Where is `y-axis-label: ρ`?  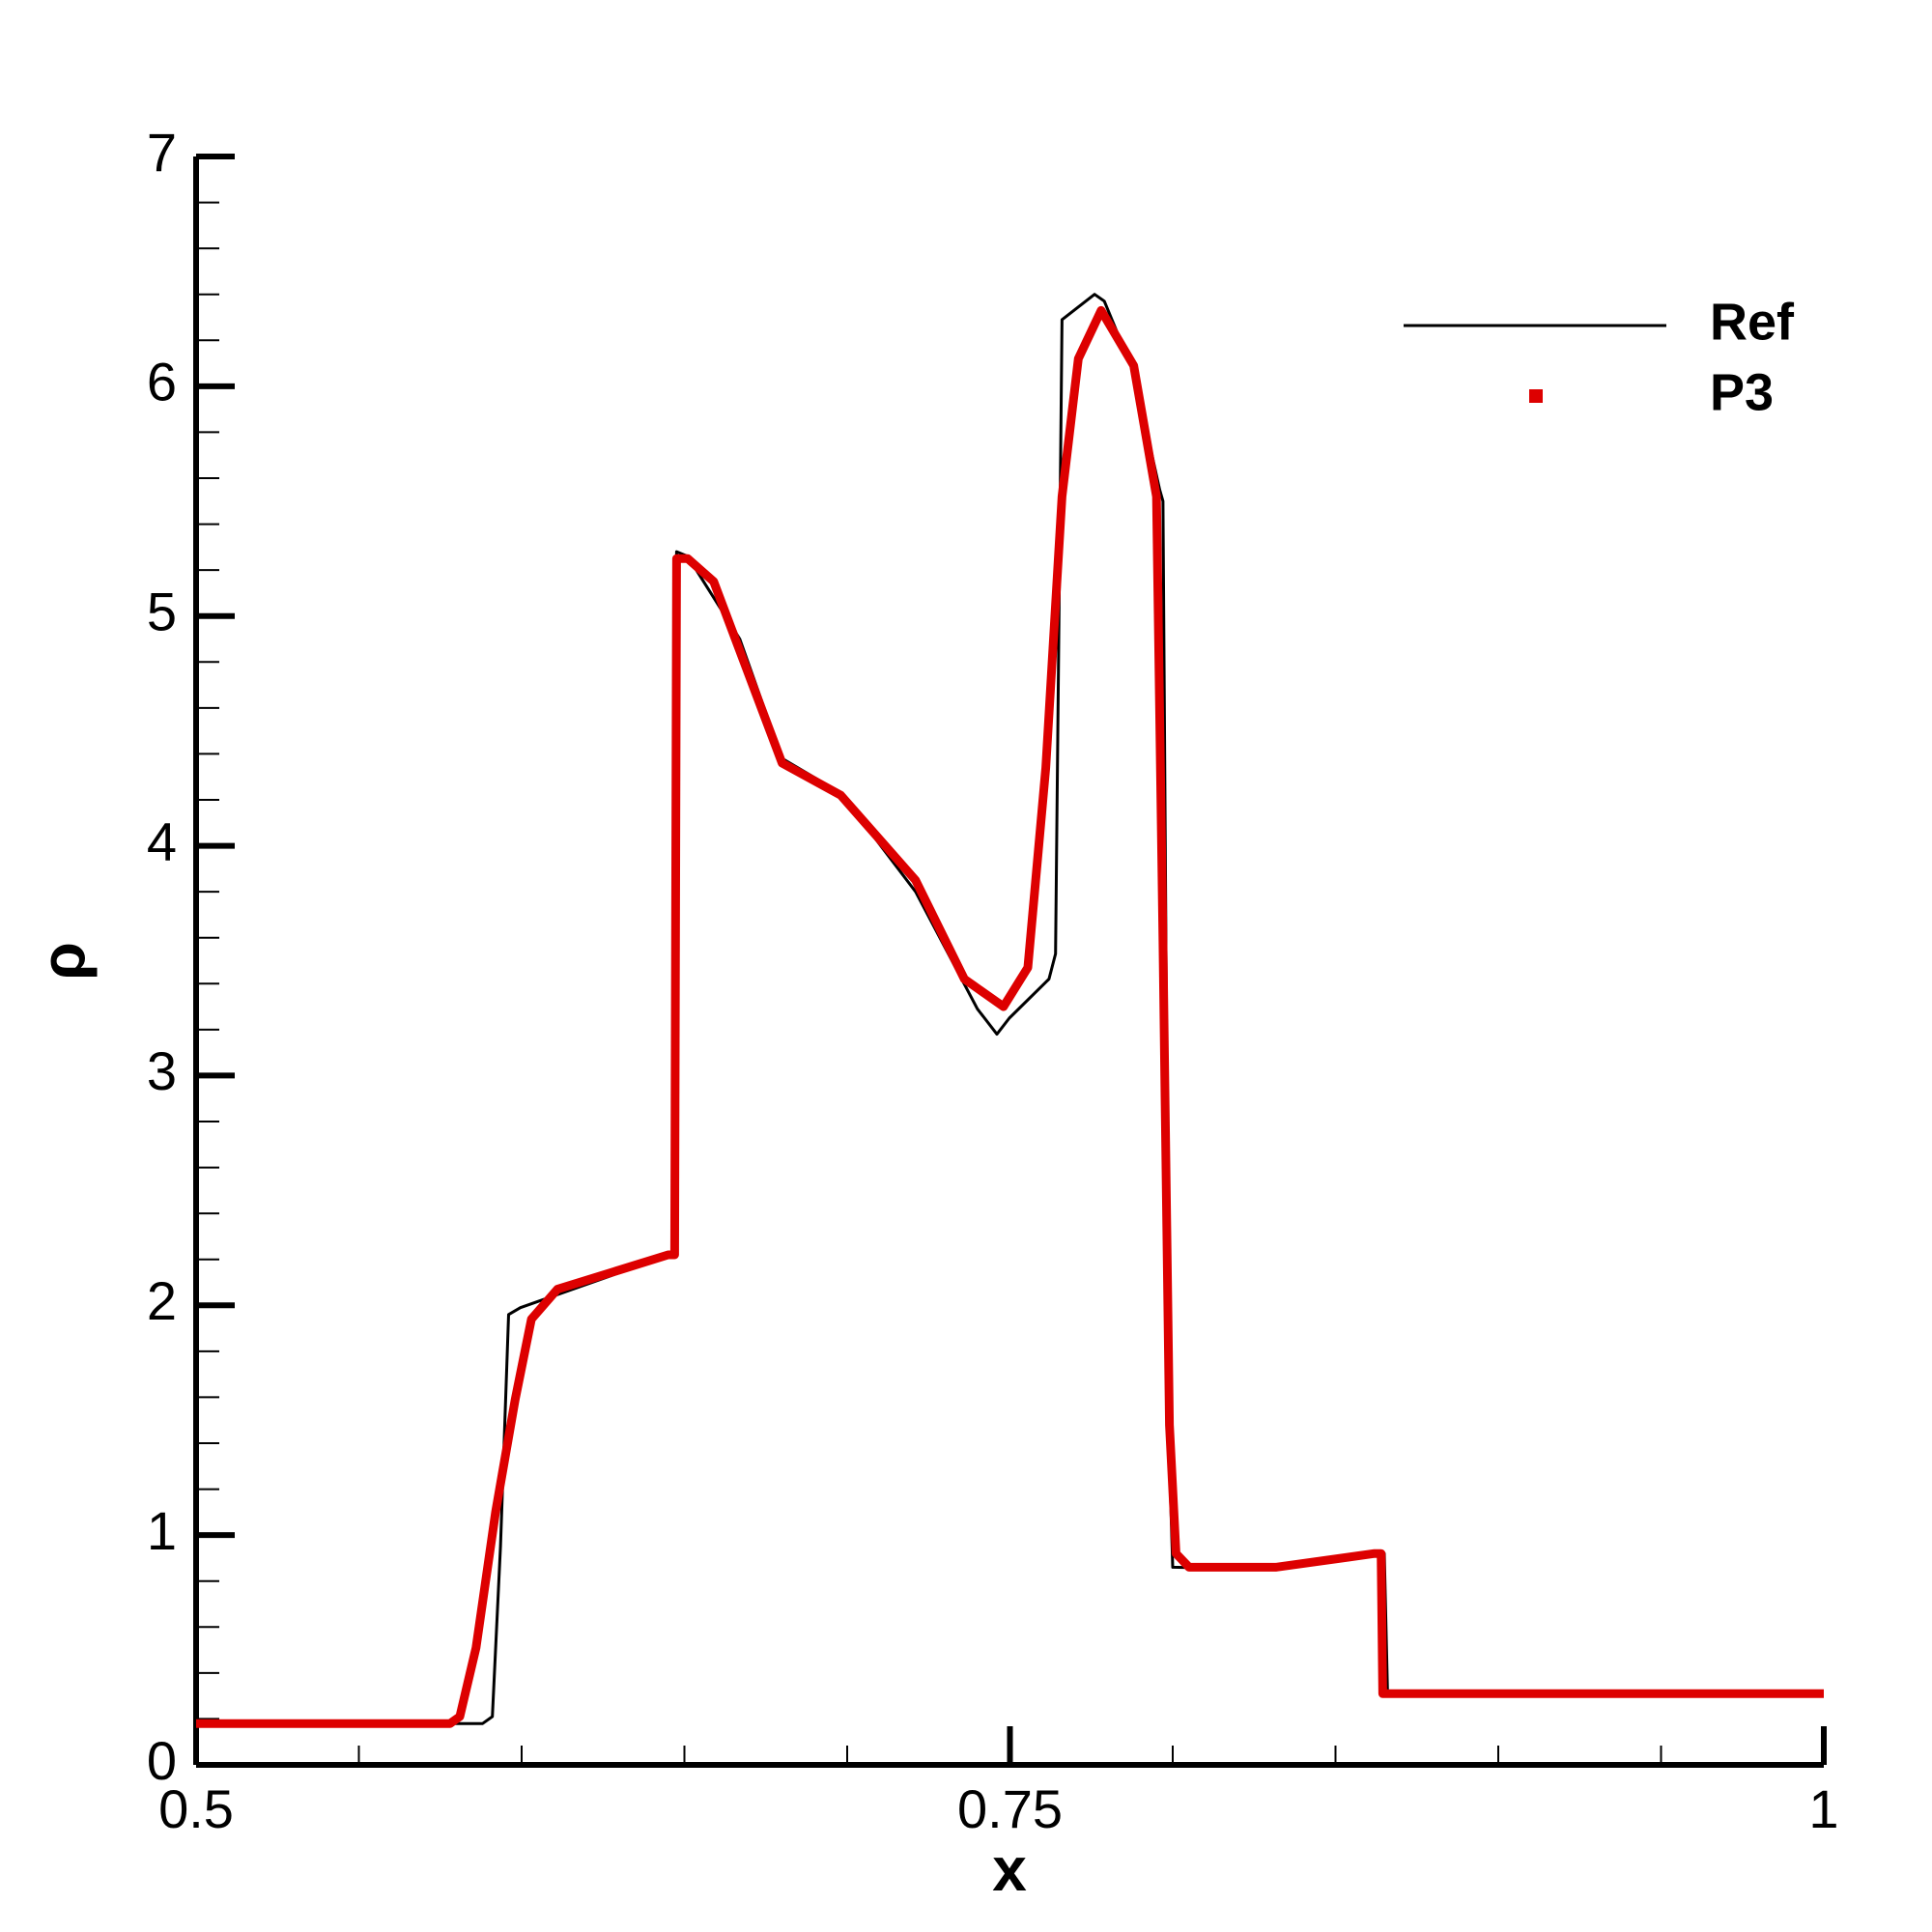
y-axis-label: ρ is located at coordinates (63, 961).